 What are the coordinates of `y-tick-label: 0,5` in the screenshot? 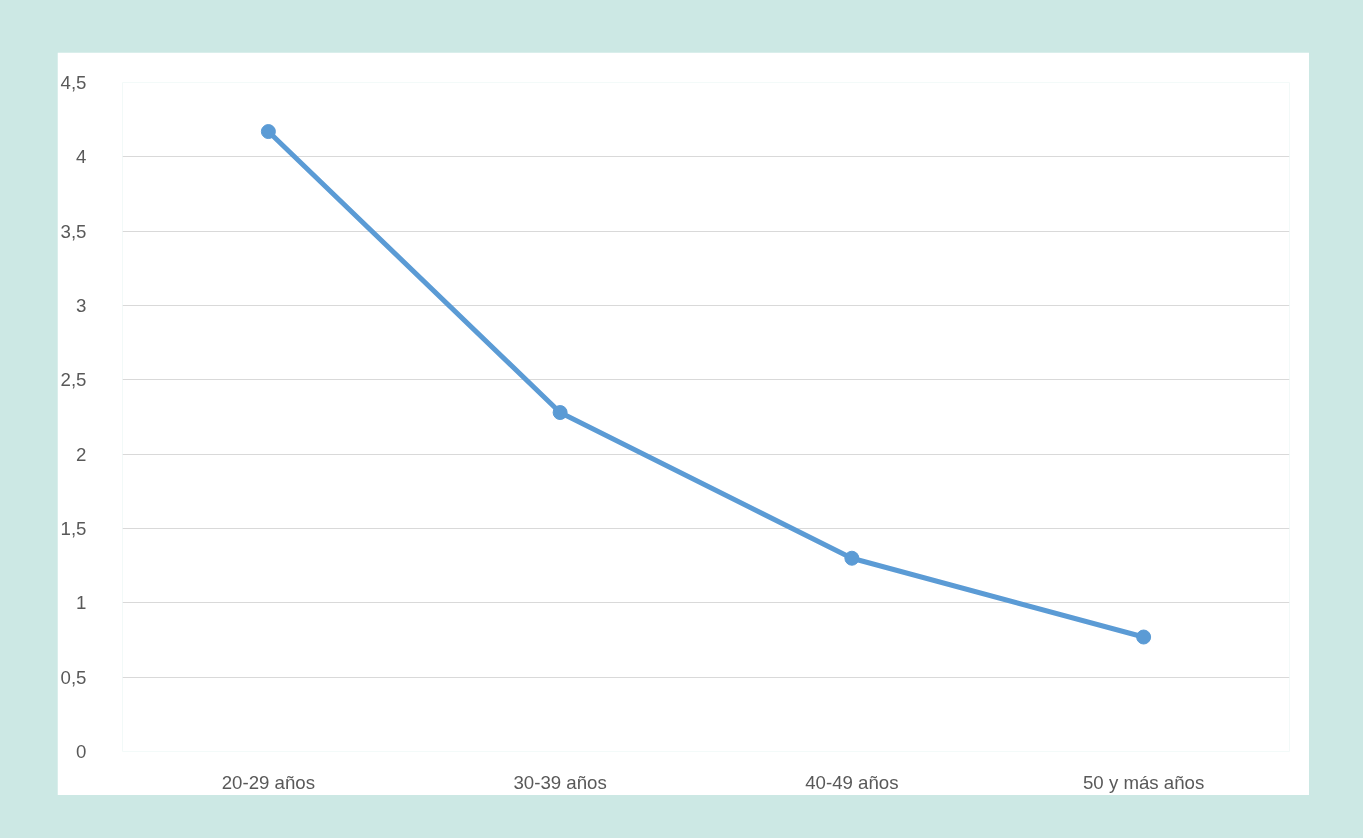 It's located at (73, 677).